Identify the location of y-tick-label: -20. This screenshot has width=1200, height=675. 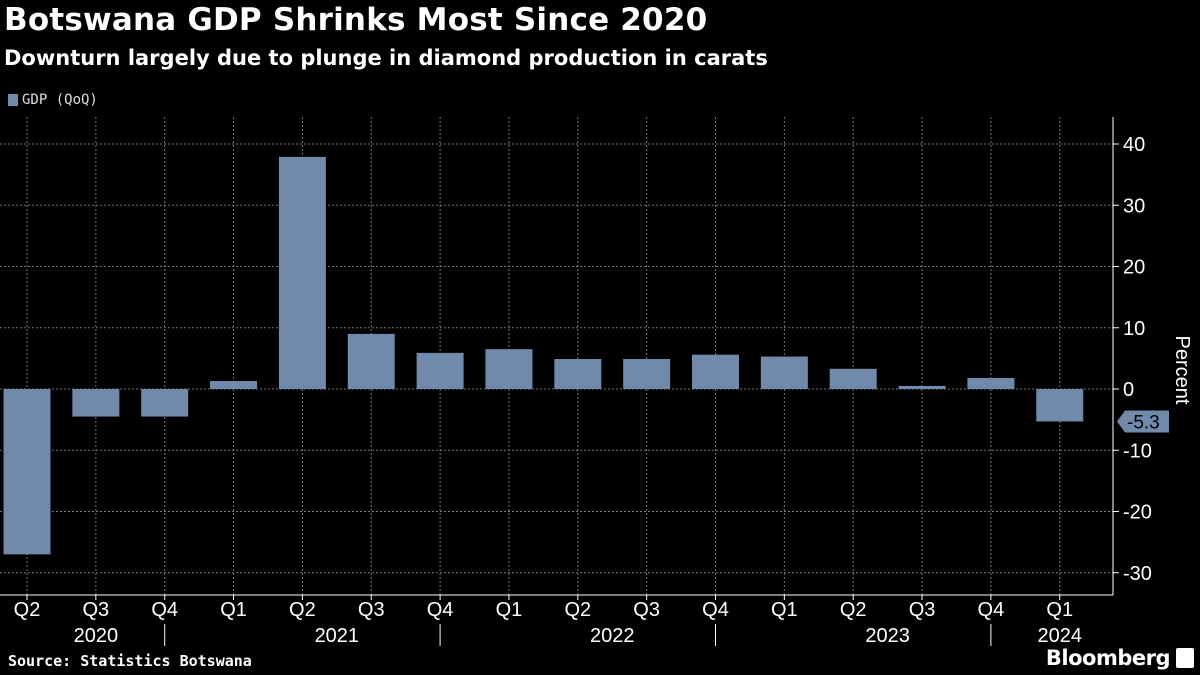
(1137, 513).